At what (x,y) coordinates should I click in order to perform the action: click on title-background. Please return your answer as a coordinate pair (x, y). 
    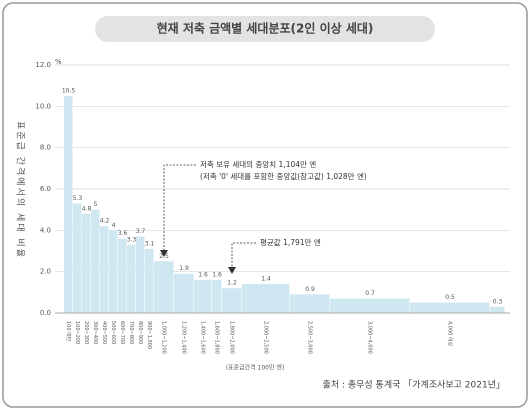
    Looking at the image, I should click on (265, 29).